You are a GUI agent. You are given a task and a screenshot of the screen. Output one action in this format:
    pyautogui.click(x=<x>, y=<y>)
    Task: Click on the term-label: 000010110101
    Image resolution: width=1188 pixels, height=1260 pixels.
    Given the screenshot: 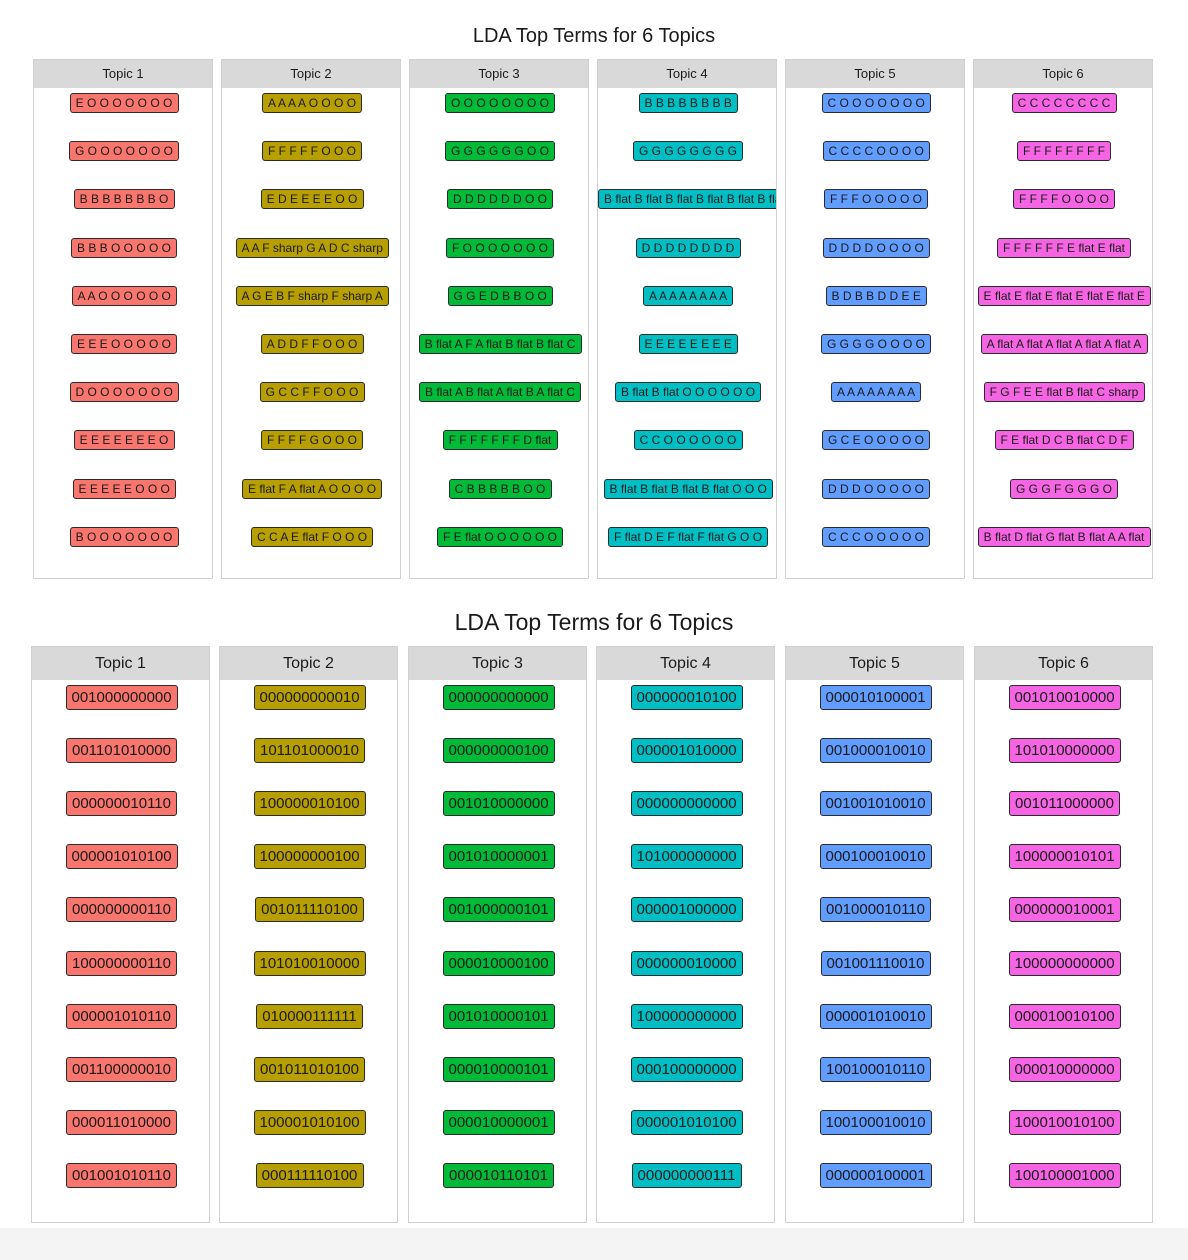 What is the action you would take?
    pyautogui.click(x=498, y=1176)
    